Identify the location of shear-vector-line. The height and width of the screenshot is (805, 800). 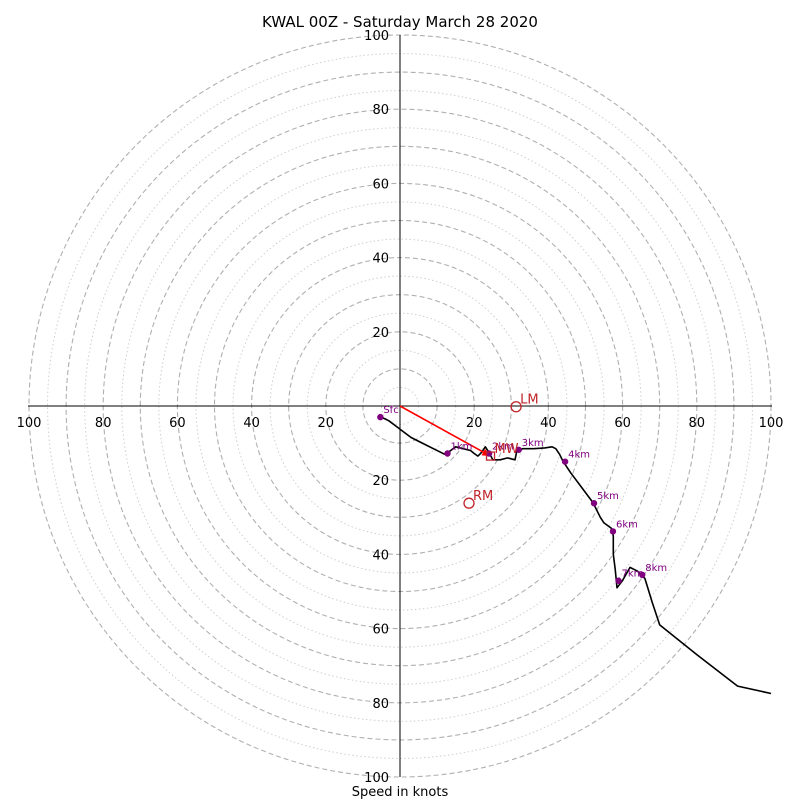
(445, 431).